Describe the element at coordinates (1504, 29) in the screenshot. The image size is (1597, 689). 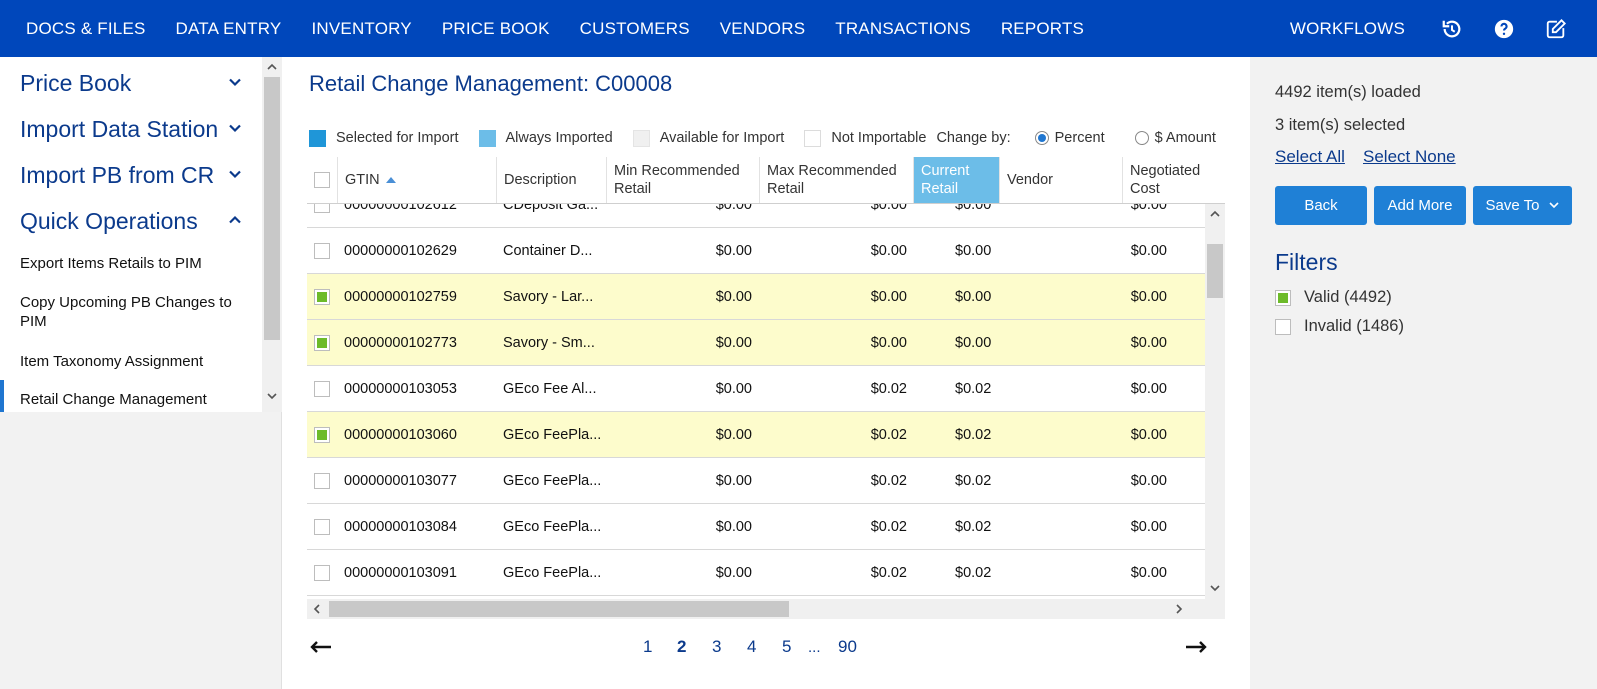
I see `help-icon` at that location.